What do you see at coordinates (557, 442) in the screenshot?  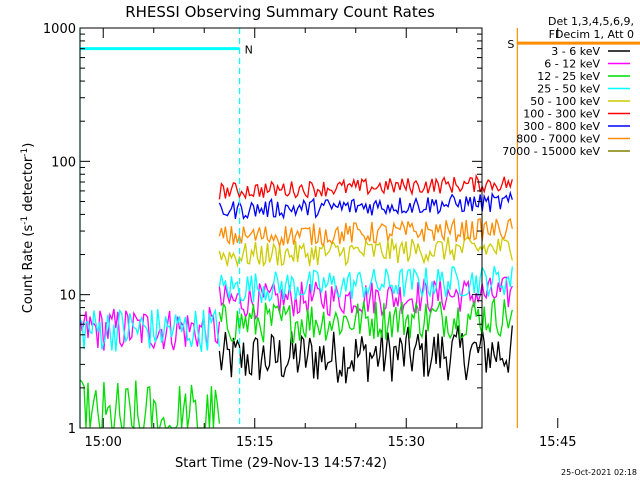 I see `x-tick-label: 15:45` at bounding box center [557, 442].